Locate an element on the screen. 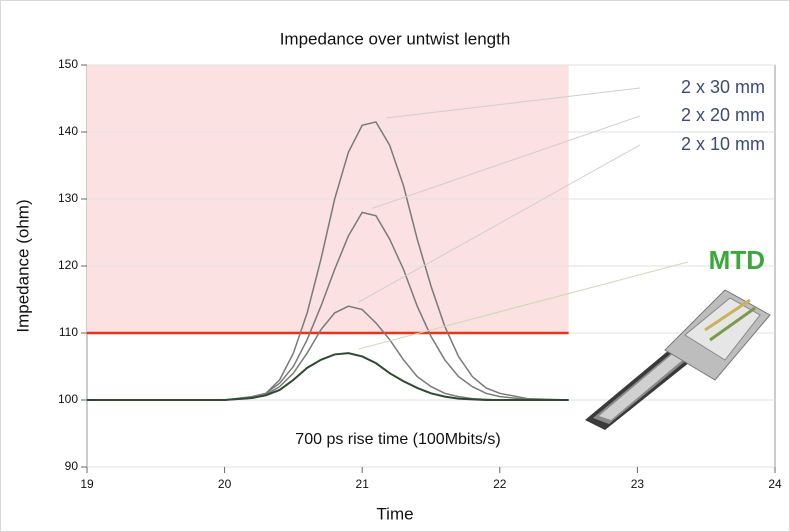 The width and height of the screenshot is (790, 532). legend-label: 2 x 30 mm is located at coordinates (723, 87).